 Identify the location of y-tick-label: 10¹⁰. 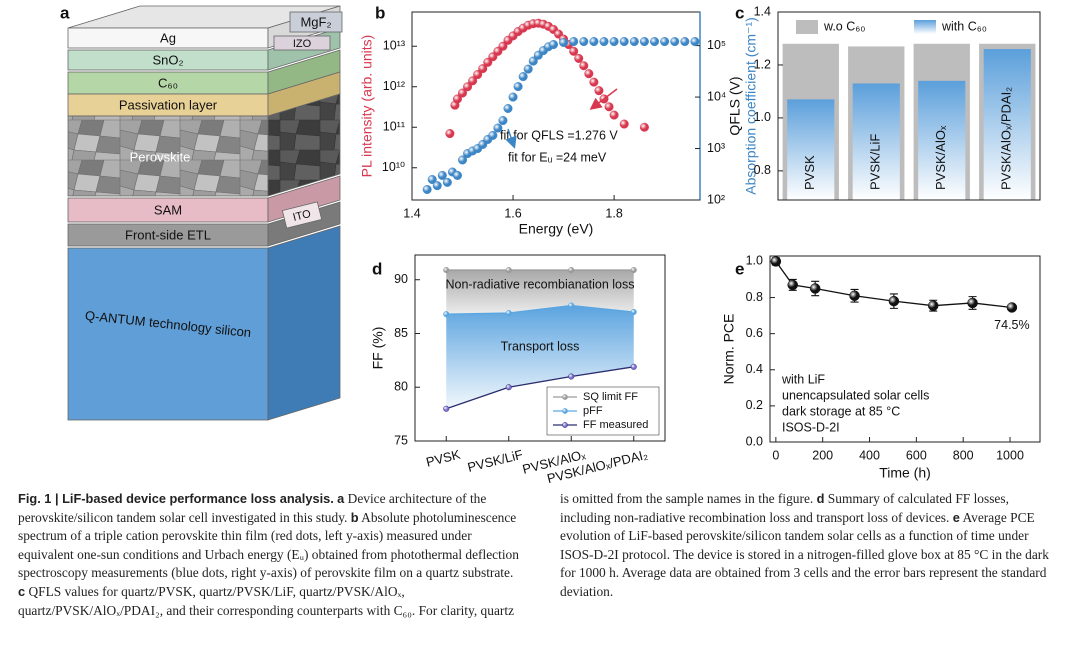
(393, 167).